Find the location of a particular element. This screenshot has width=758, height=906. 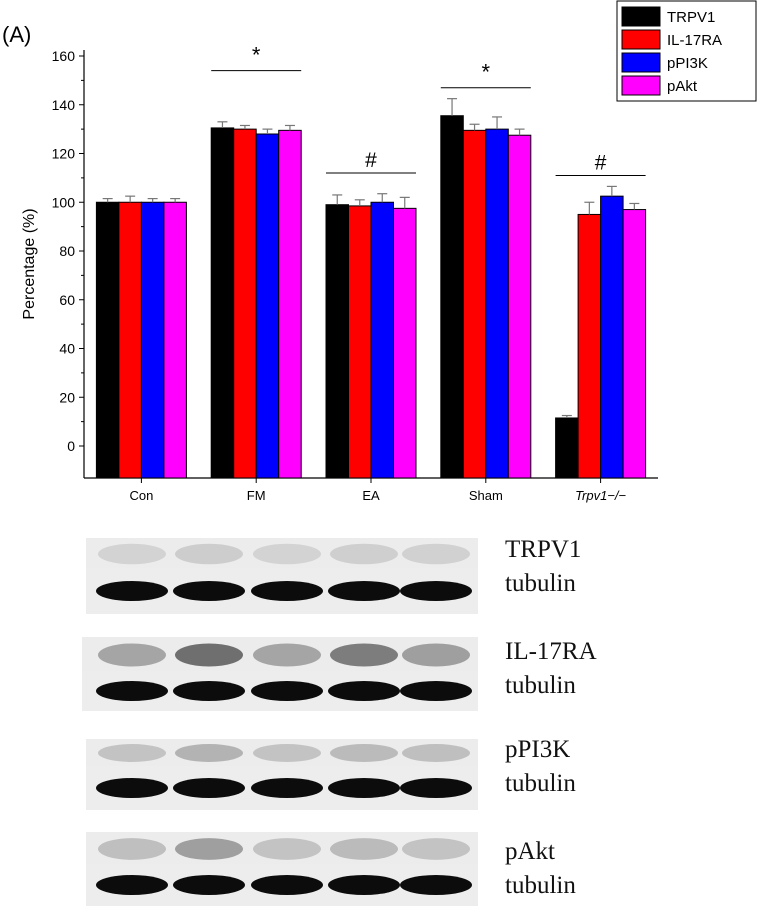

legend-label: TRPV1 is located at coordinates (691, 17).